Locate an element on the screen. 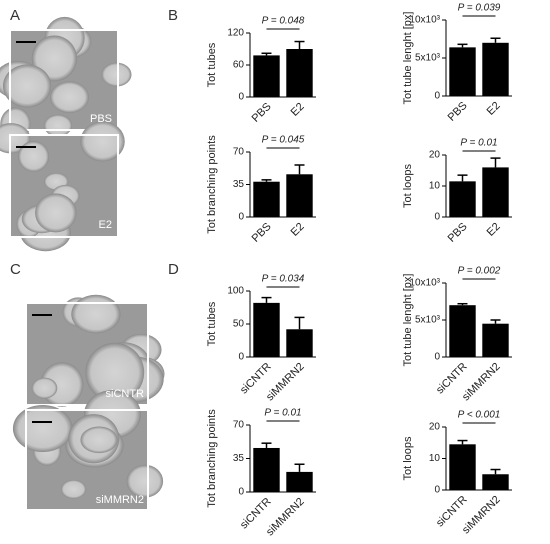  image-label: PBS is located at coordinates (101, 119).